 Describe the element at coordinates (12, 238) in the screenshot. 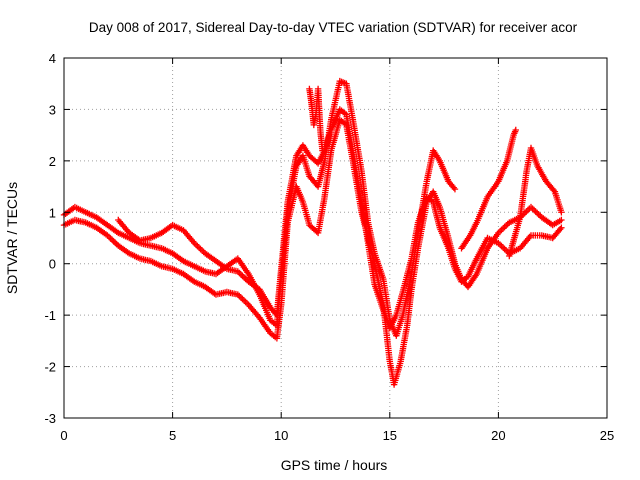

I see `y-axis-label: SDTVAR / TECUs` at that location.